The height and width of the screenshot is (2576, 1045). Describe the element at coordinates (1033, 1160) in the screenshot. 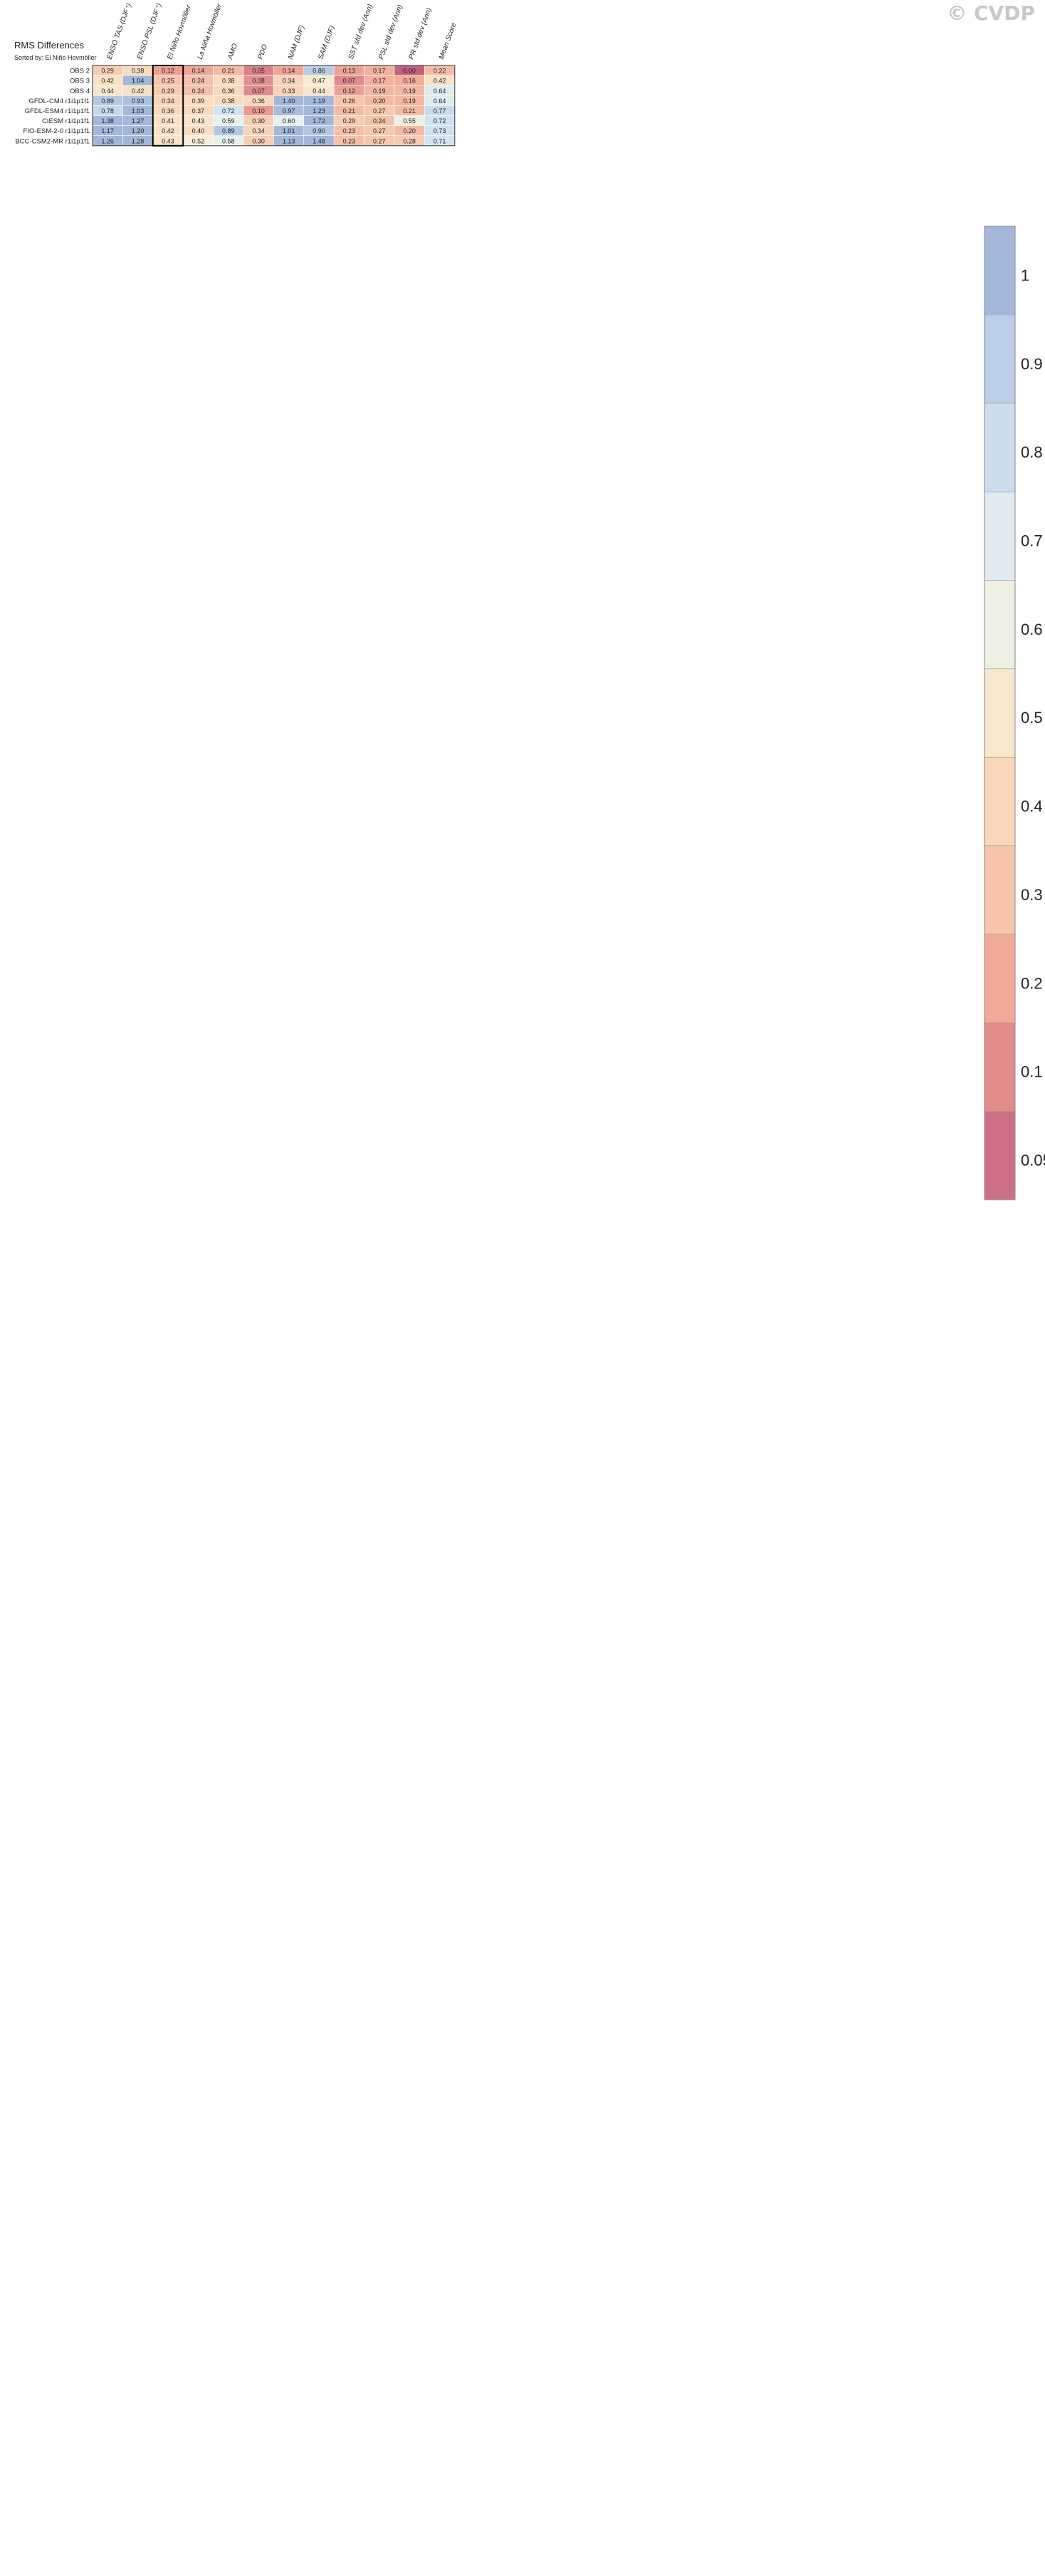

I see `colorbar-tick-label: 0.05` at that location.